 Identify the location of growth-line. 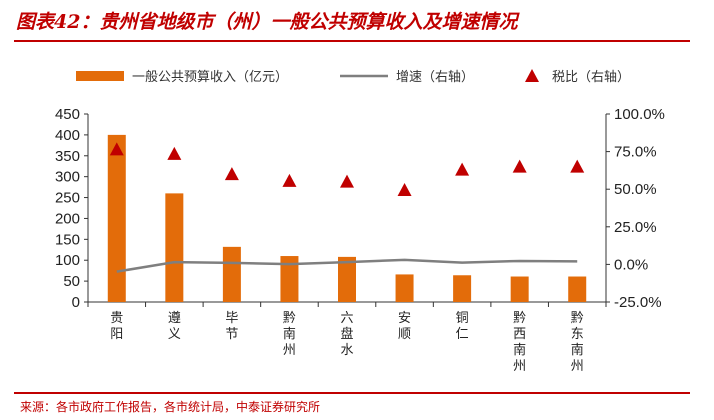
(347, 265).